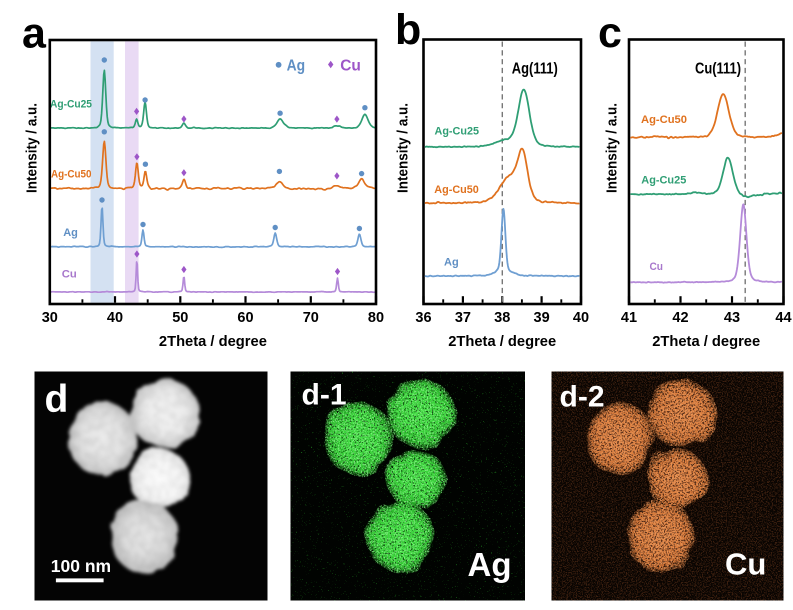 This screenshot has width=793, height=610. I want to click on svg-text: 43, so click(732, 318).